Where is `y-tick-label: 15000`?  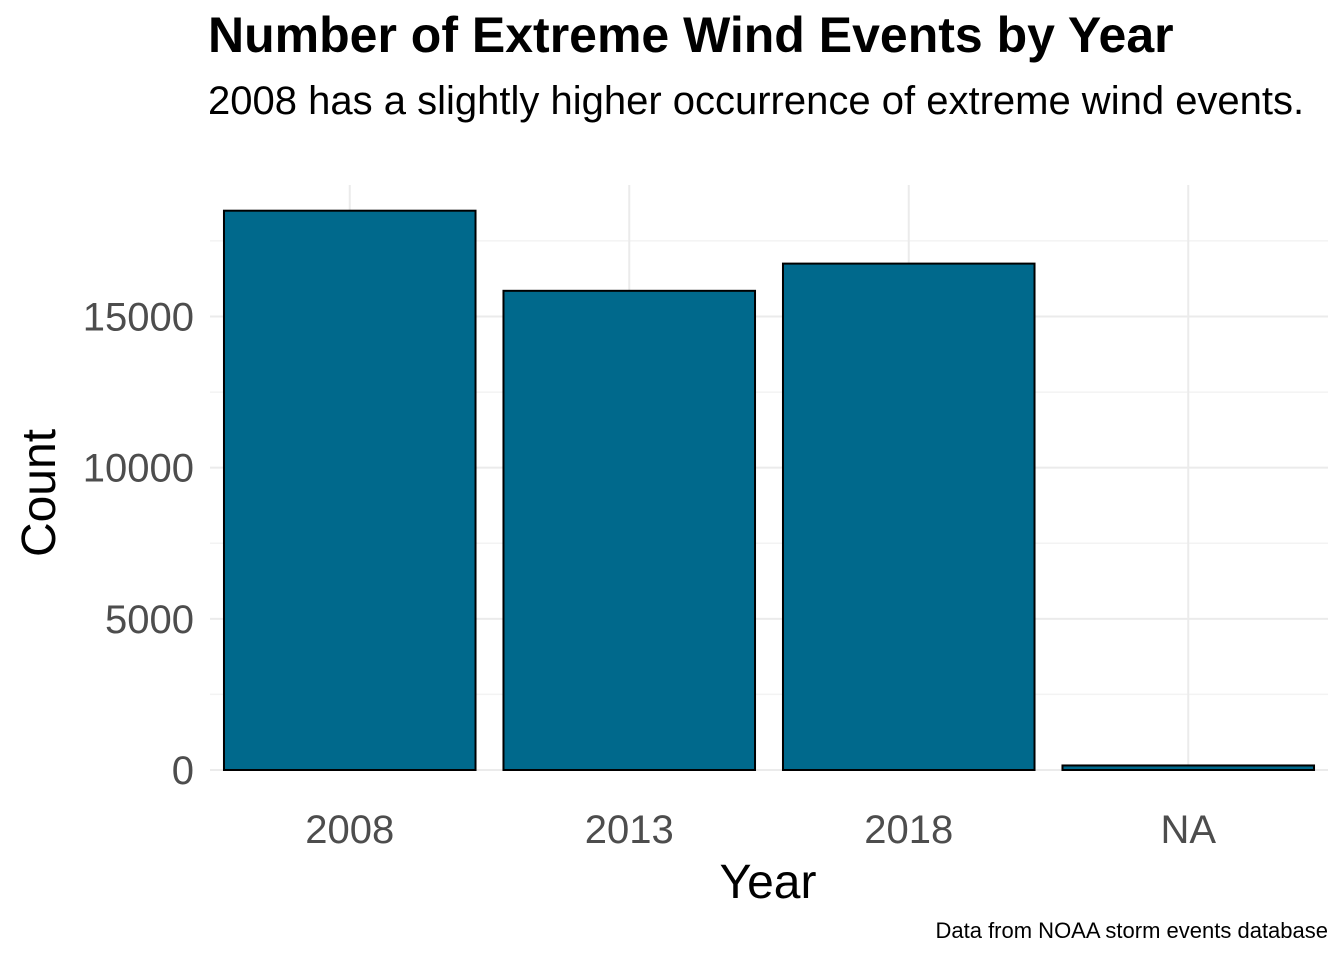
y-tick-label: 15000 is located at coordinates (138, 318).